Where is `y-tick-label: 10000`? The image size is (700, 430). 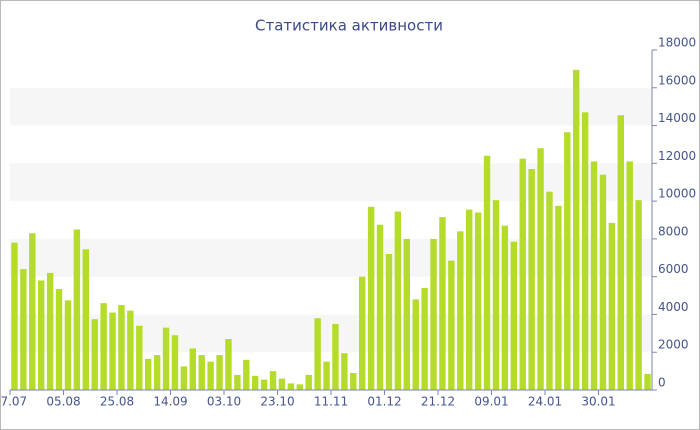 y-tick-label: 10000 is located at coordinates (677, 194).